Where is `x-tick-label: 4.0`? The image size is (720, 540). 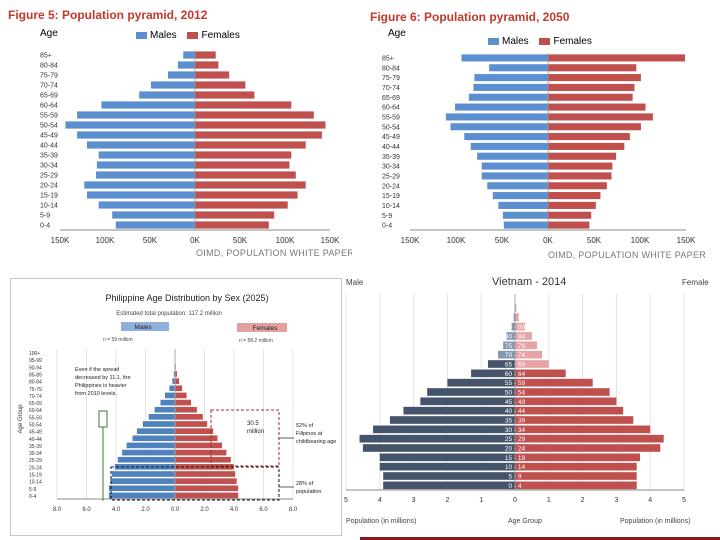 x-tick-label: 4.0 is located at coordinates (116, 510).